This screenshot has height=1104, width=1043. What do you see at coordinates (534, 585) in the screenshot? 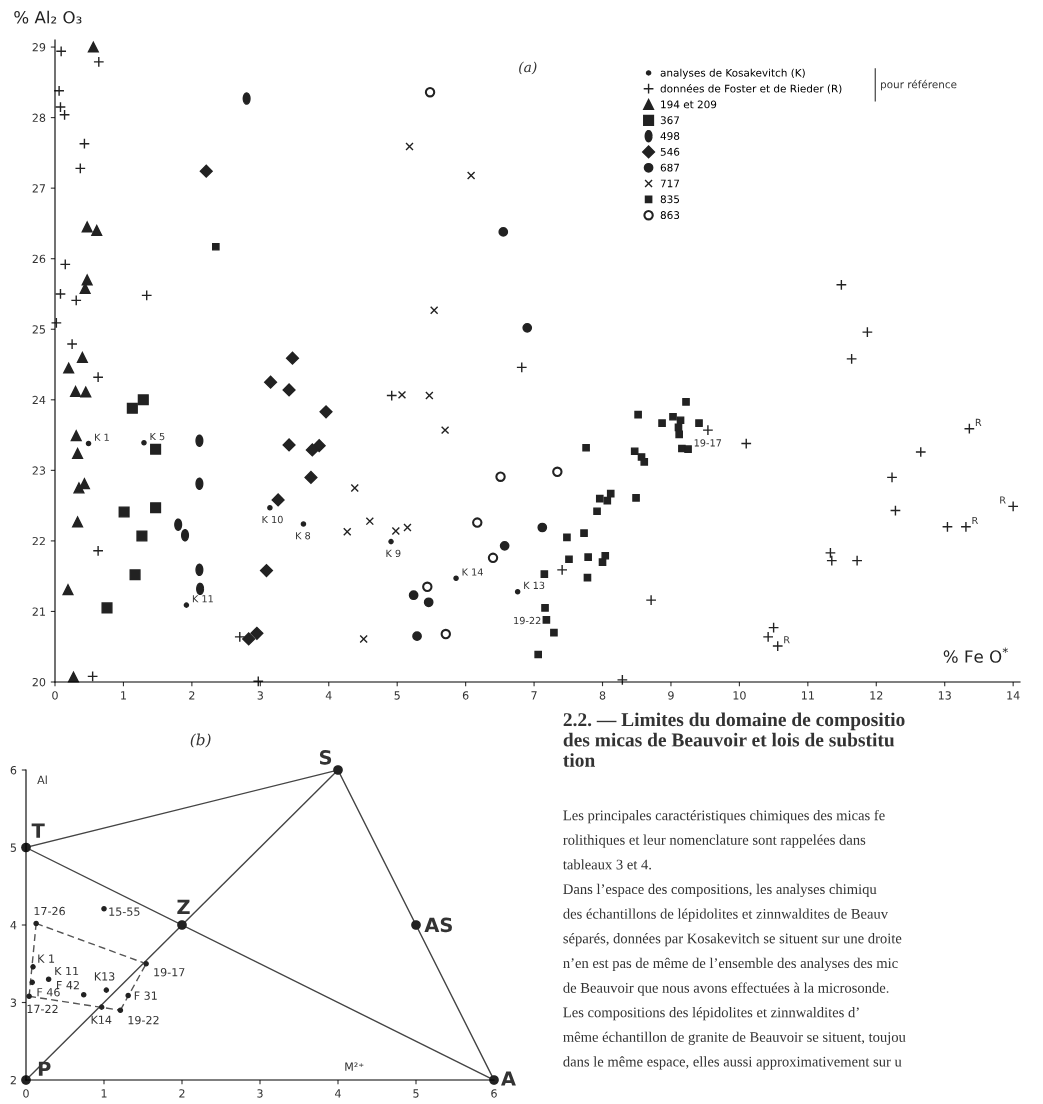
I see `annotation: K 13` at bounding box center [534, 585].